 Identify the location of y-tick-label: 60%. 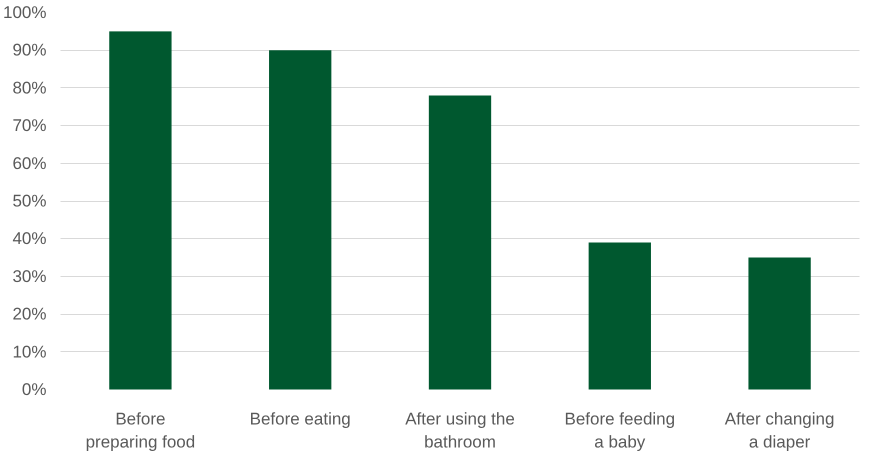
(29, 163).